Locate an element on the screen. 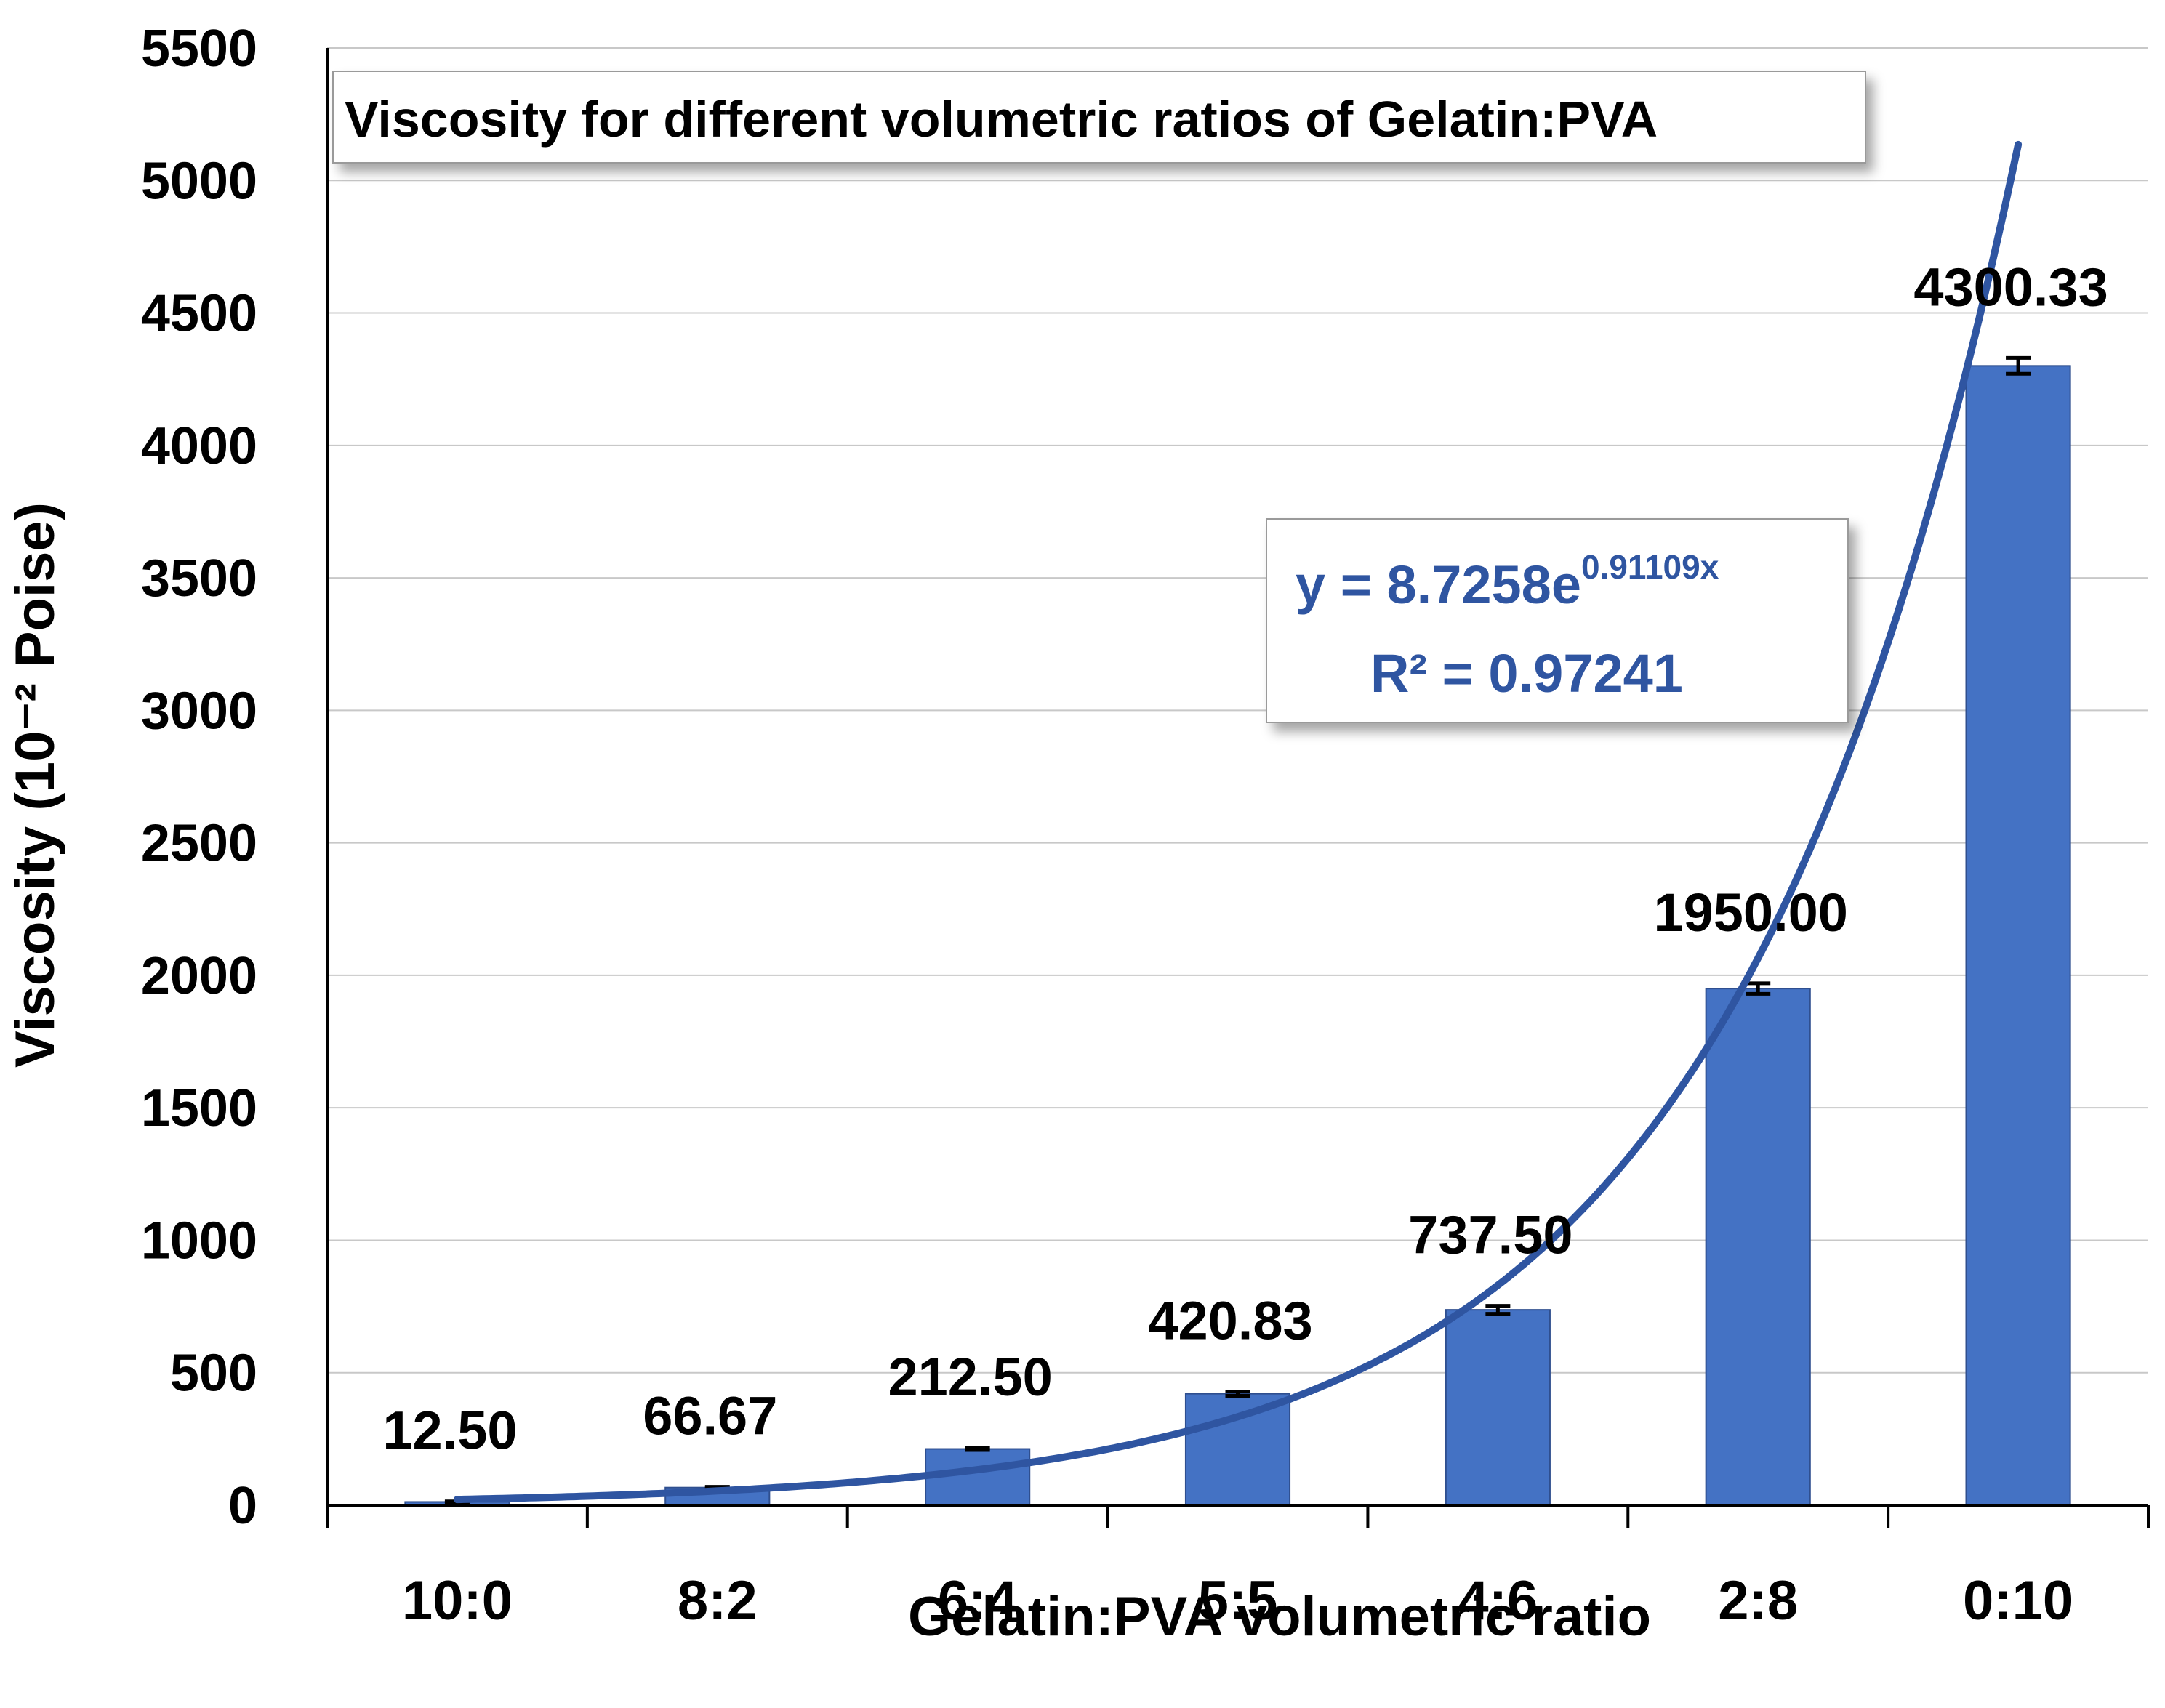 This screenshot has height=1708, width=2165. trendline-equation-main: y = 8.7258e is located at coordinates (1438, 585).